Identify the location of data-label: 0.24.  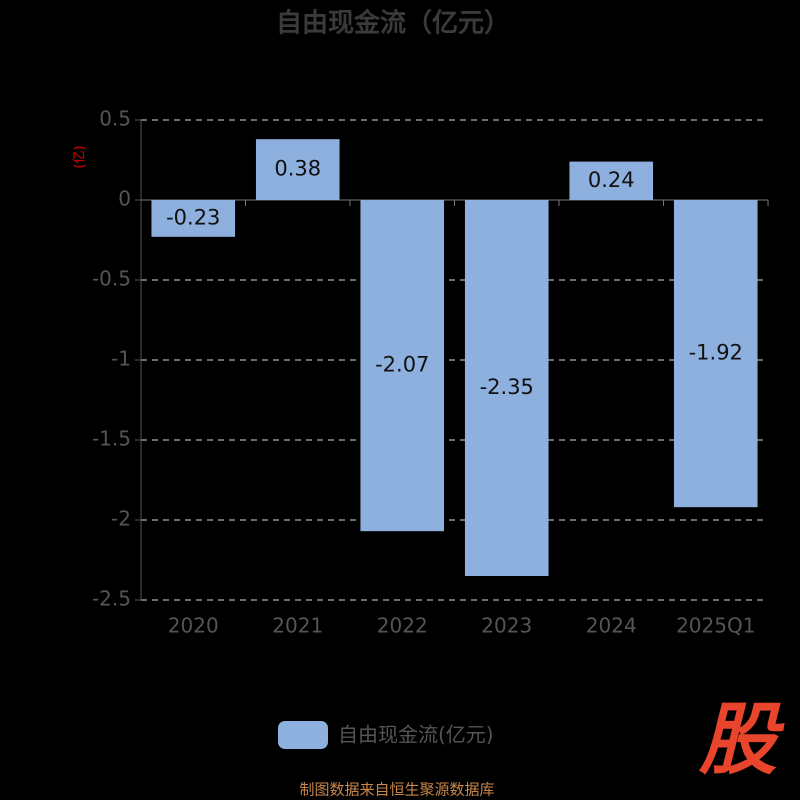
(611, 180).